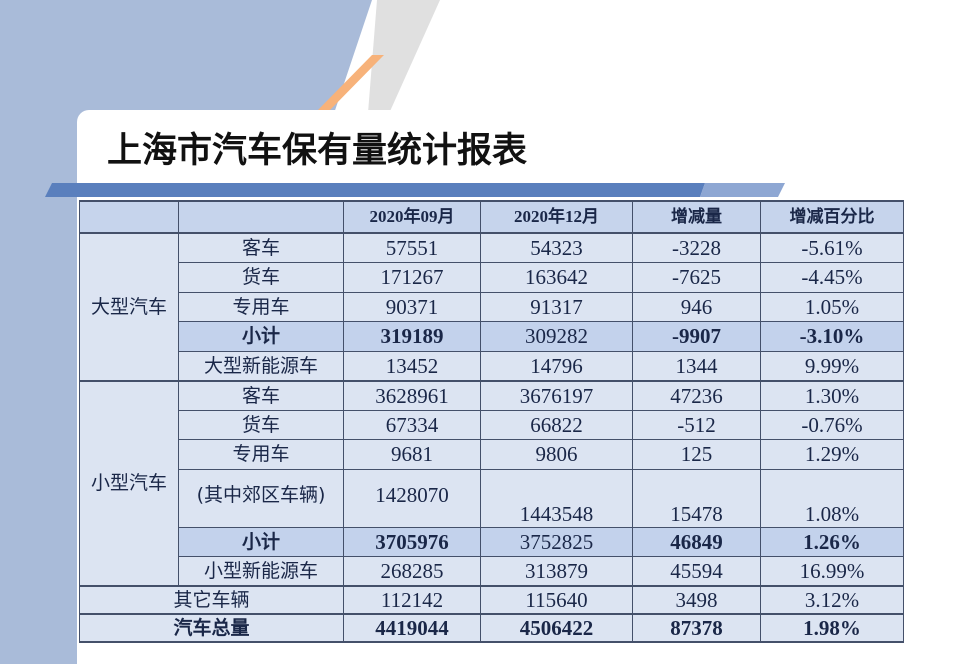  What do you see at coordinates (556, 571) in the screenshot?
I see `table-cell: 313879` at bounding box center [556, 571].